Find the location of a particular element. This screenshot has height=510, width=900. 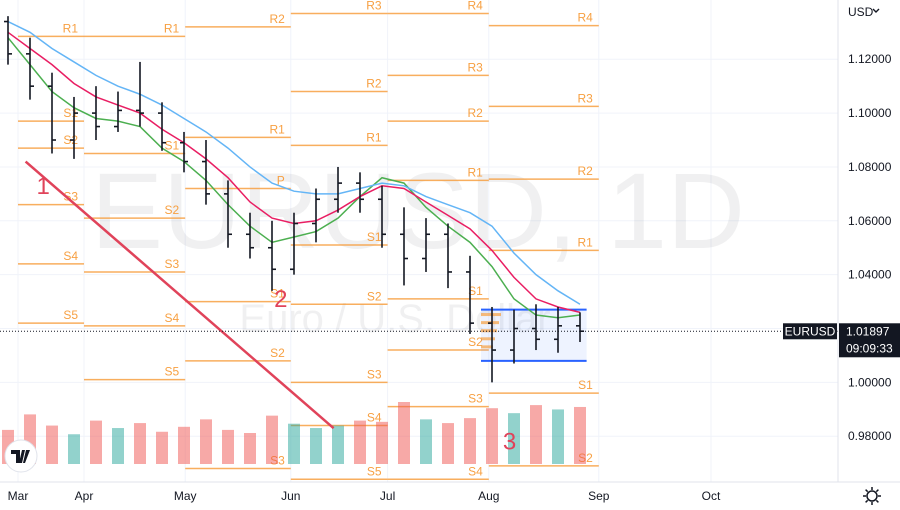

tradingview-icon is located at coordinates (20, 456).